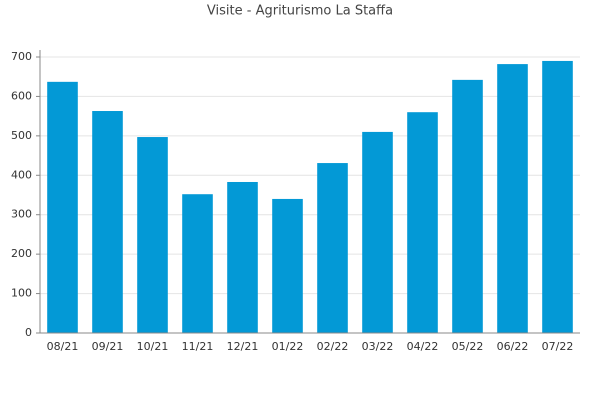 The image size is (600, 404). What do you see at coordinates (108, 346) in the screenshot?
I see `x-tick-label: 09/21` at bounding box center [108, 346].